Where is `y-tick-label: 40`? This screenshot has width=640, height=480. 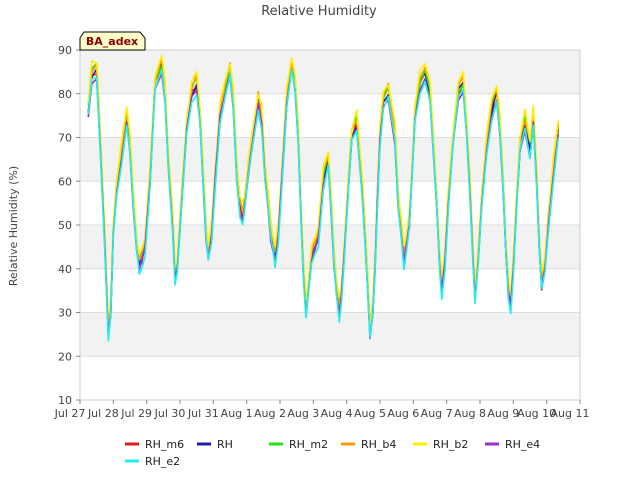 y-tick-label: 40 is located at coordinates (65, 269).